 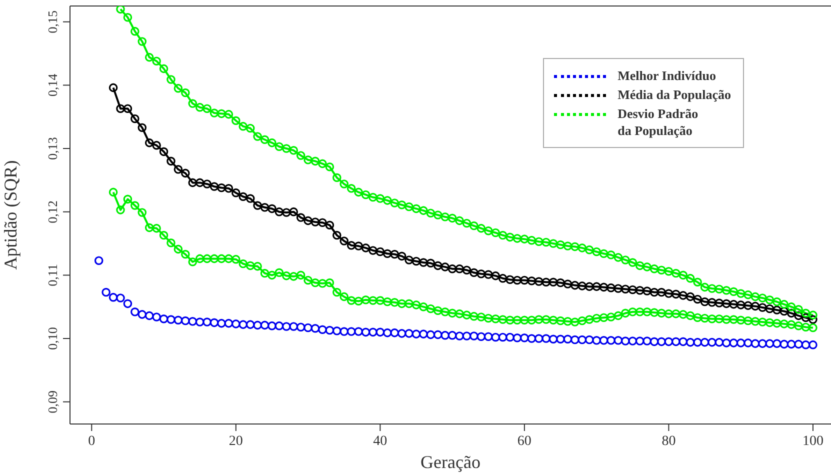 What do you see at coordinates (52, 338) in the screenshot?
I see `y-tick-label: 0,10` at bounding box center [52, 338].